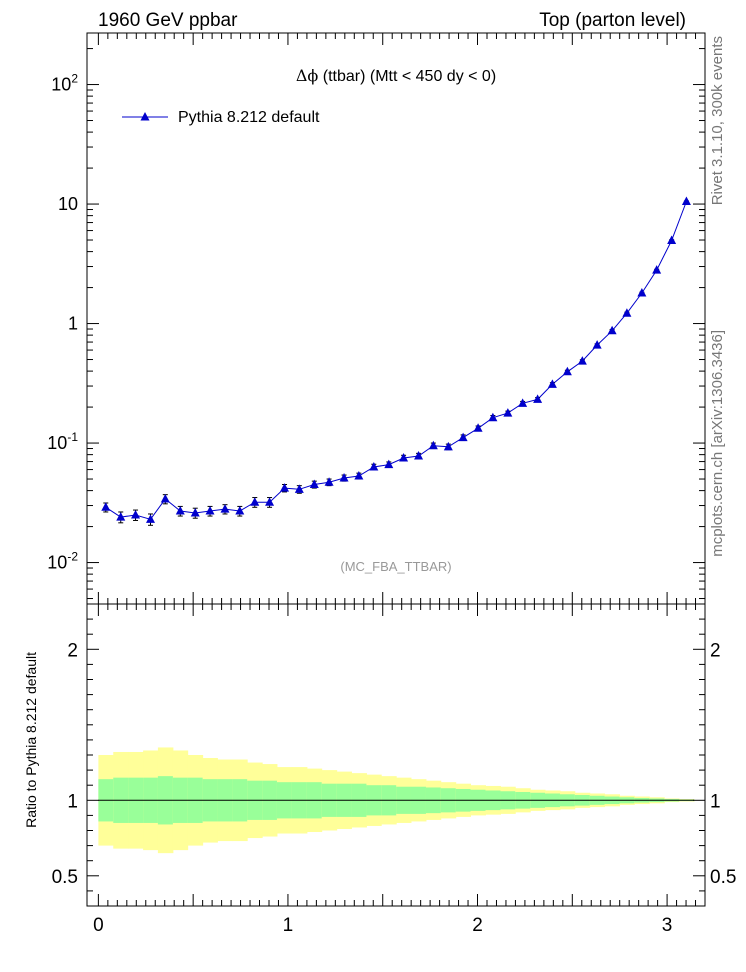 The height and width of the screenshot is (972, 746). I want to click on ratio-y-tick-label-right: 2, so click(715, 650).